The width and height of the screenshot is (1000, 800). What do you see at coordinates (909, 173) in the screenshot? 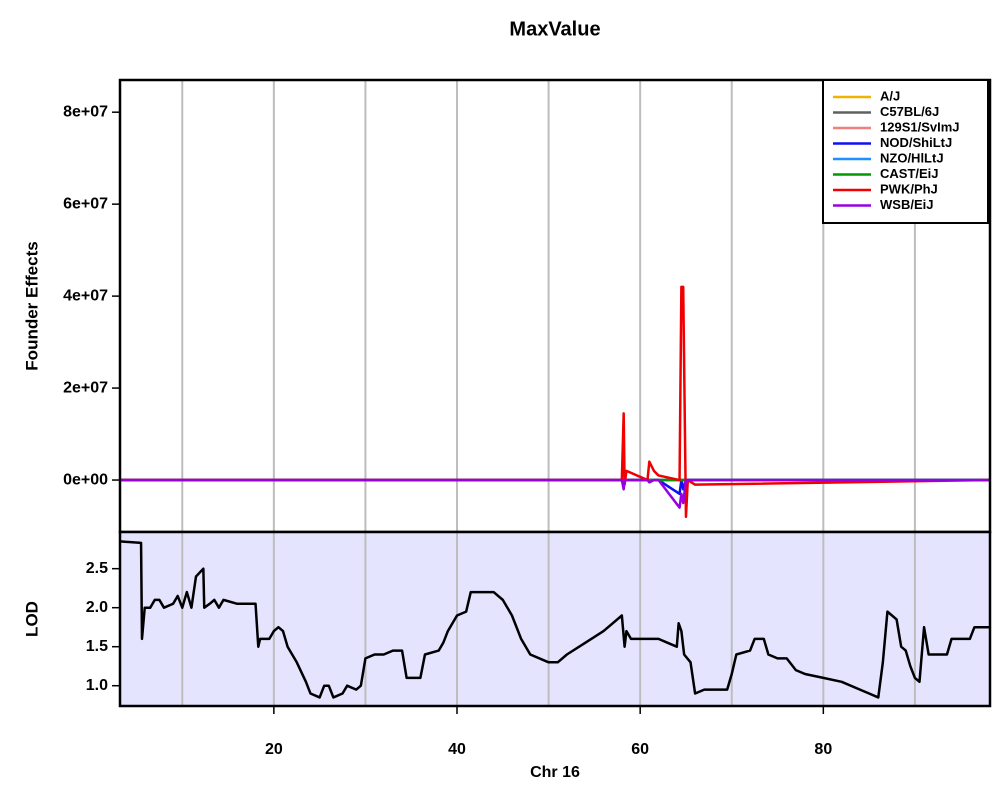
I see `legend-label: CAST/EiJ` at bounding box center [909, 173].